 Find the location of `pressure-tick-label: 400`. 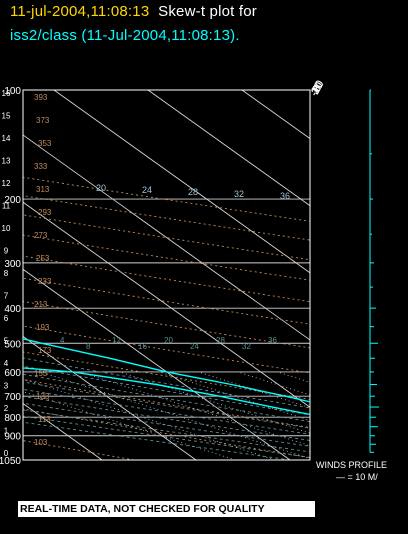

pressure-tick-label: 400 is located at coordinates (12, 309).